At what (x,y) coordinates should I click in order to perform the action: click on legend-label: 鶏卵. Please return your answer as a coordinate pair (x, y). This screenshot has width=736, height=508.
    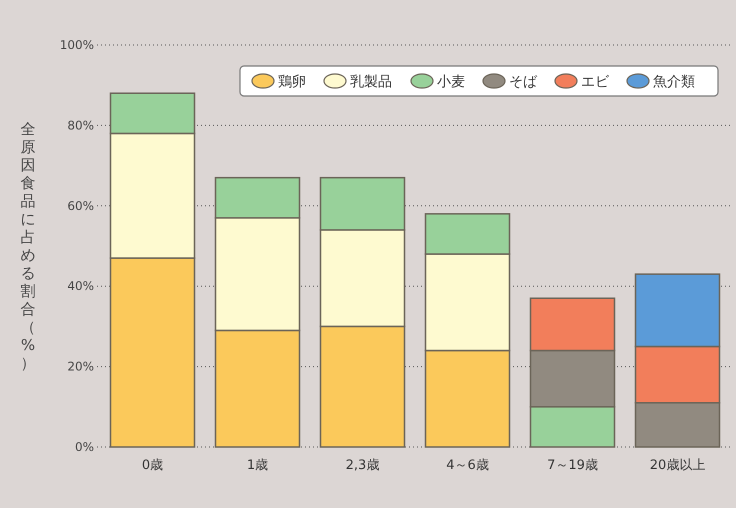
    Looking at the image, I should click on (292, 82).